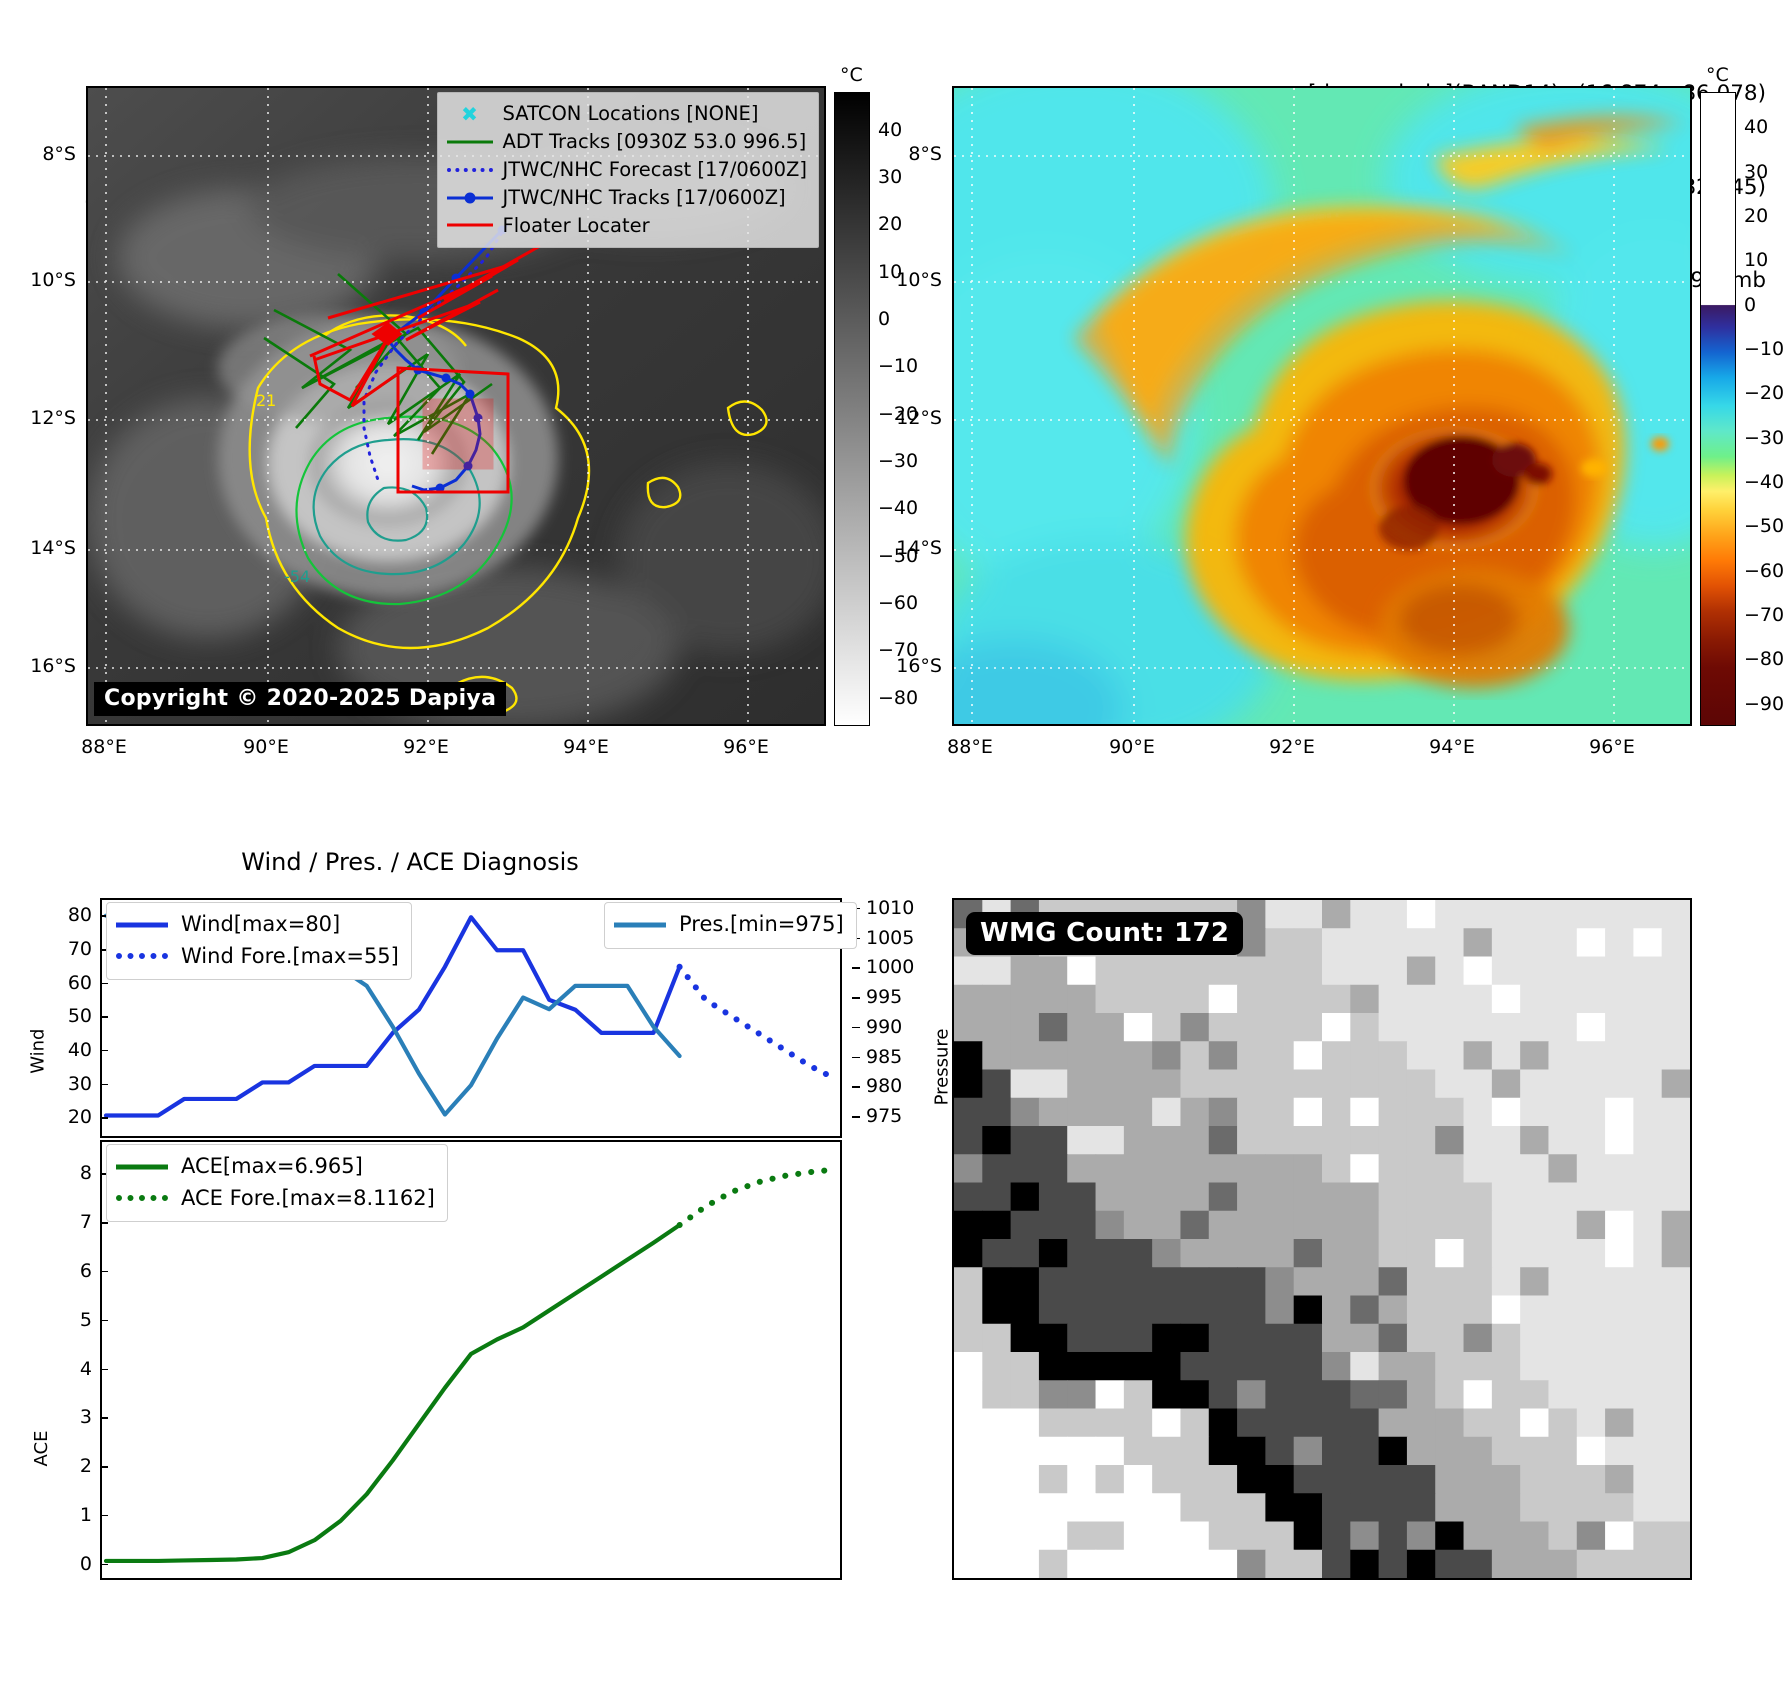 The width and height of the screenshot is (1788, 1690). I want to click on ace-y-tick: 6, so click(85, 1270).